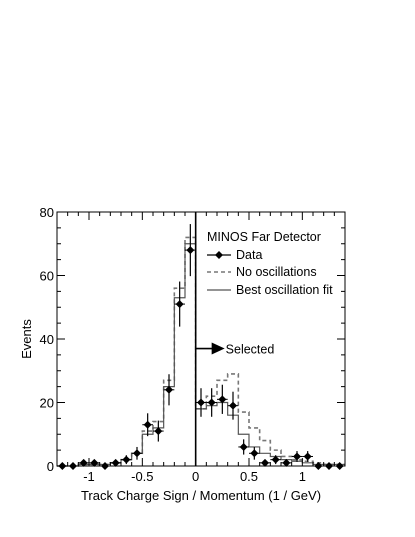 The image size is (415, 537). Describe the element at coordinates (47, 339) in the screenshot. I see `y-tick-label: 40` at that location.